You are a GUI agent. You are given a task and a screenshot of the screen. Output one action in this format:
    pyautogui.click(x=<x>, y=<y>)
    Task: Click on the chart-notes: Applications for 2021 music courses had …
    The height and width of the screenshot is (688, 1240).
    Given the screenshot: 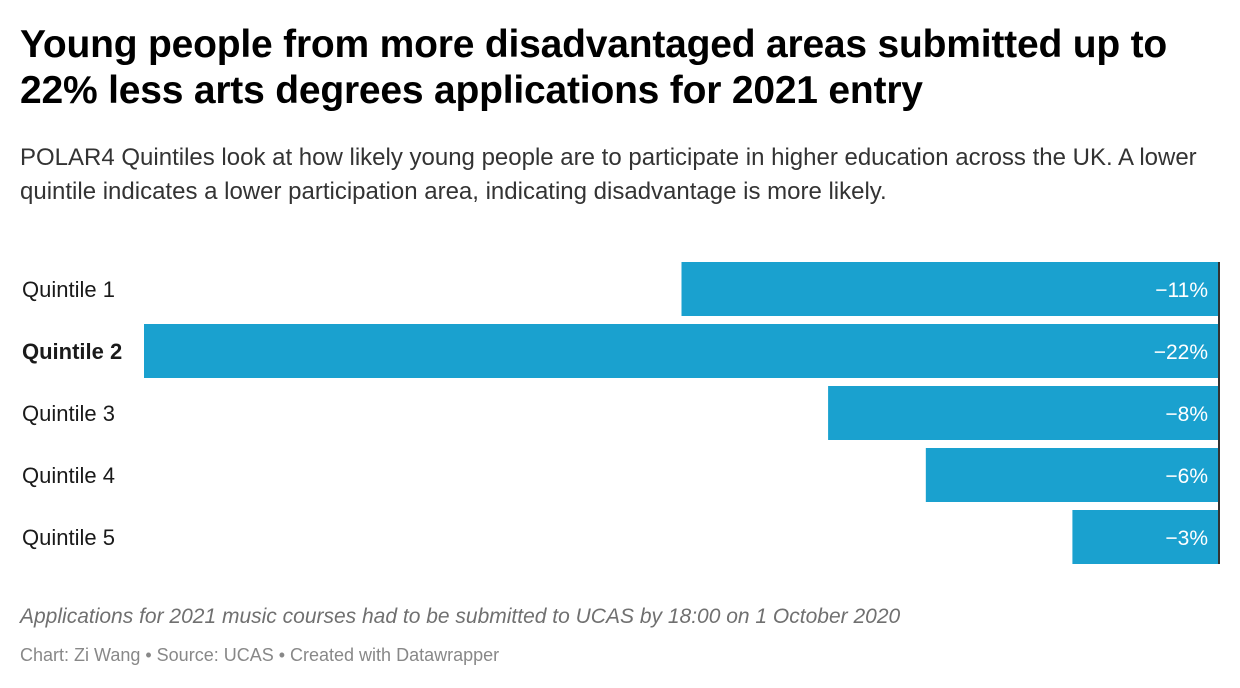 What is the action you would take?
    pyautogui.click(x=460, y=616)
    